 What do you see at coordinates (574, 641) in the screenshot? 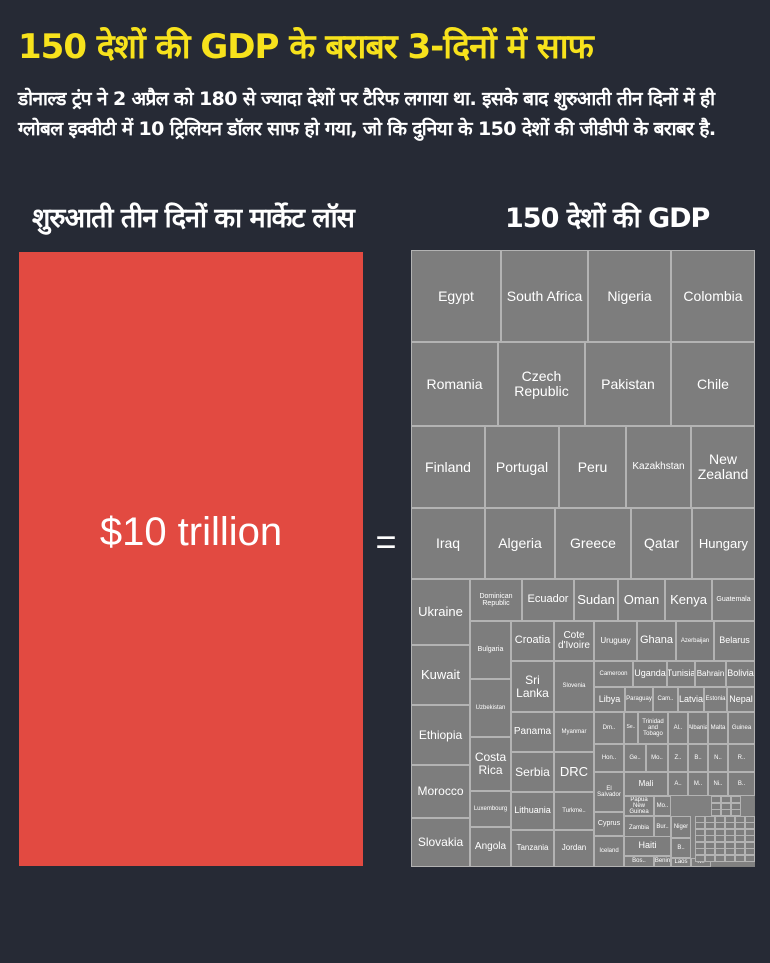
I see `treemap-cell: Cote d'Ivoire` at bounding box center [574, 641].